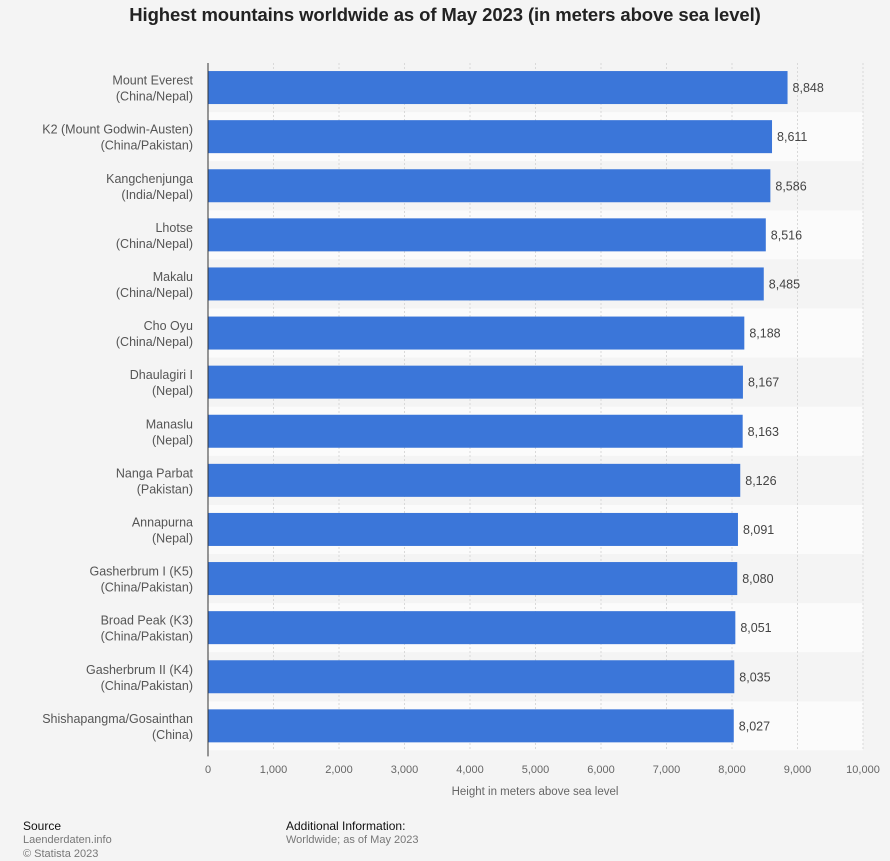  Describe the element at coordinates (792, 137) in the screenshot. I see `data-label: 8,611` at that location.